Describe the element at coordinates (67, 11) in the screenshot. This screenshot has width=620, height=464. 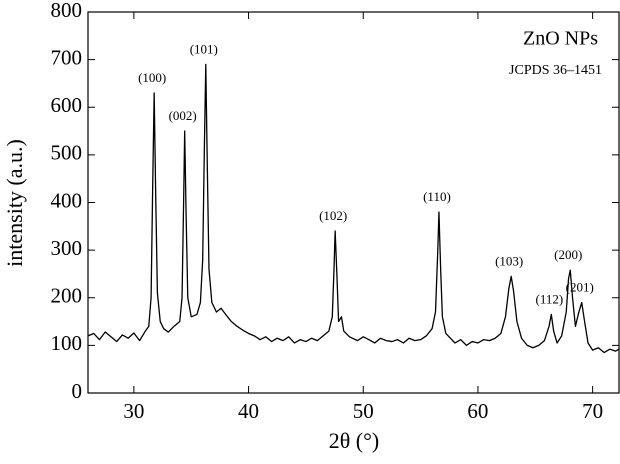
I see `y-tick-label: 800` at that location.